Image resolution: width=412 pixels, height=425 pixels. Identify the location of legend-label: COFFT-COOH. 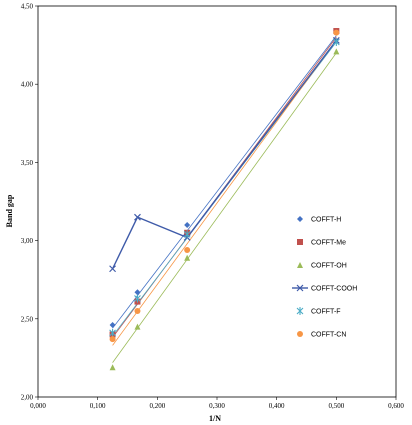
(334, 289).